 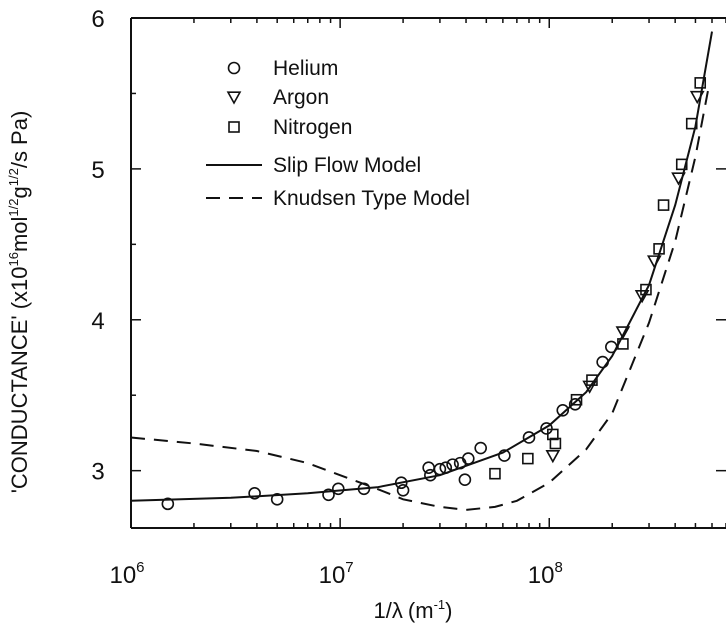 I want to click on y-tick-label: 4, so click(x=97, y=321).